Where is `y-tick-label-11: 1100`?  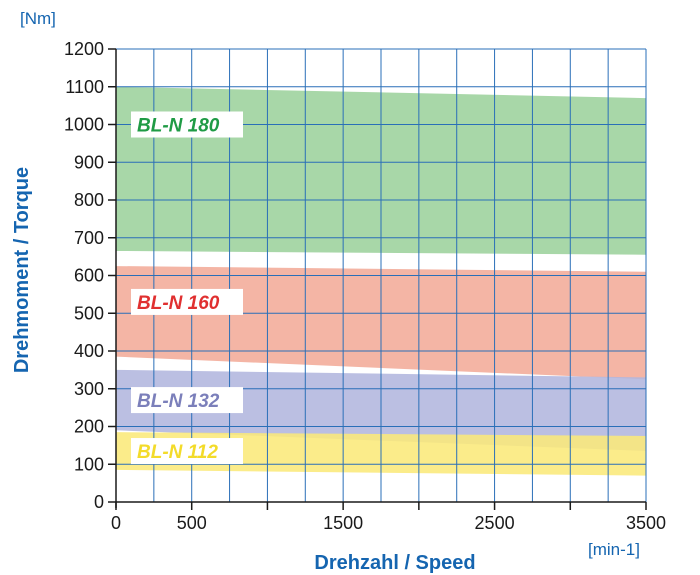 y-tick-label-11: 1100 is located at coordinates (84, 87).